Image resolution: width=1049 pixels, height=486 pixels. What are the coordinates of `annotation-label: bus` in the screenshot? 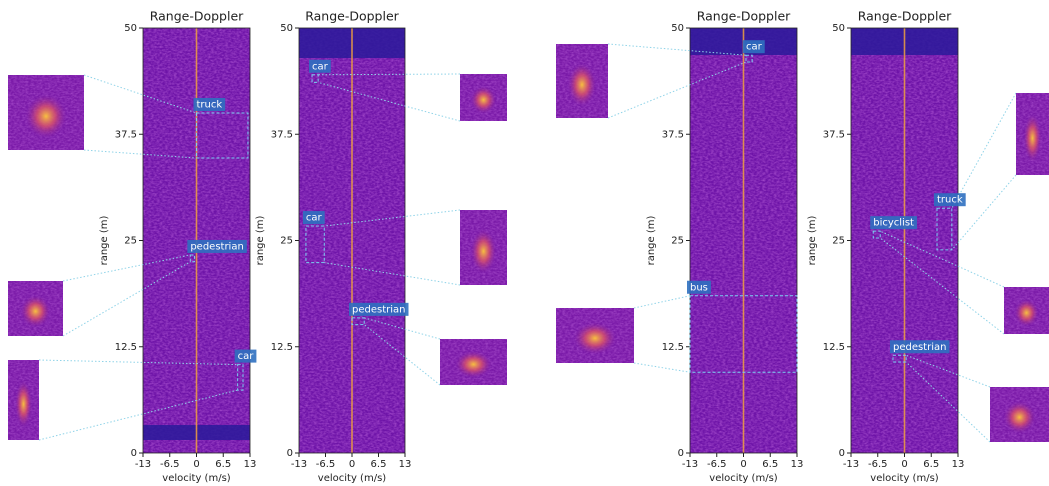 It's located at (699, 287).